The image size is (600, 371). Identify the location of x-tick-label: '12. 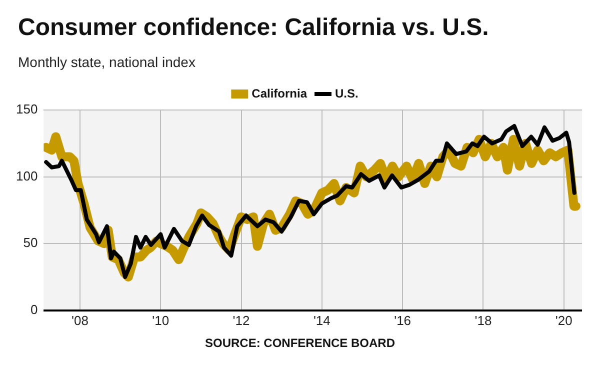
(241, 320).